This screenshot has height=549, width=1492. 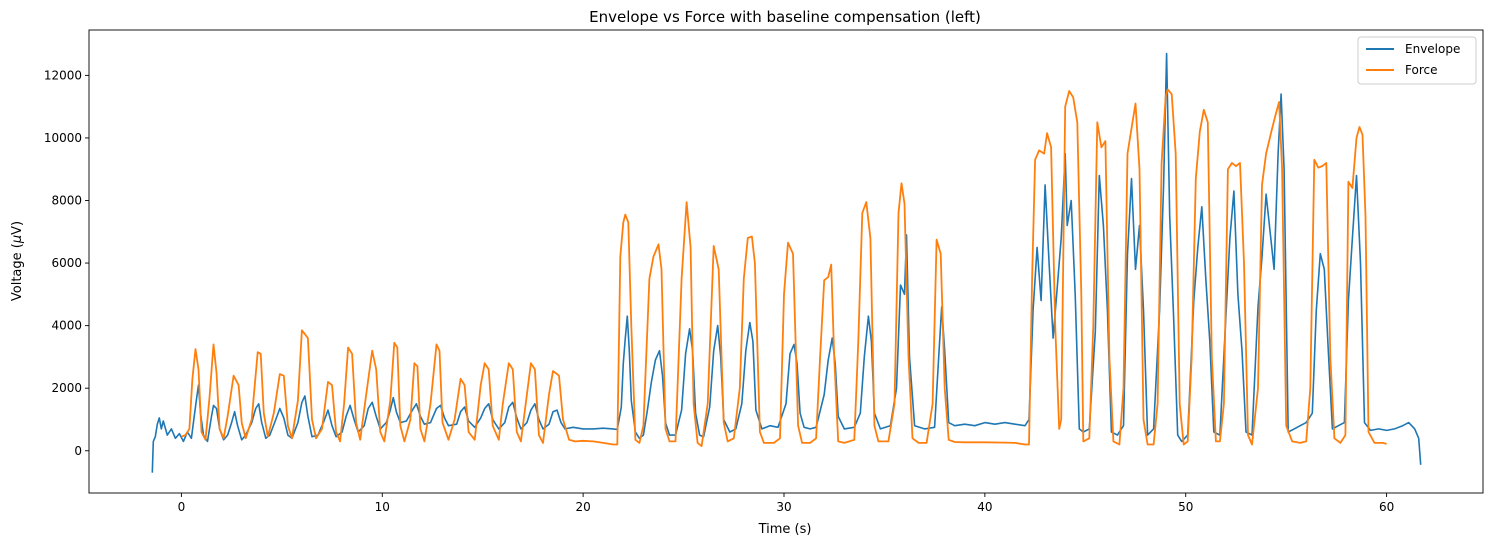 What do you see at coordinates (66, 200) in the screenshot?
I see `y-tick-label: 8000` at bounding box center [66, 200].